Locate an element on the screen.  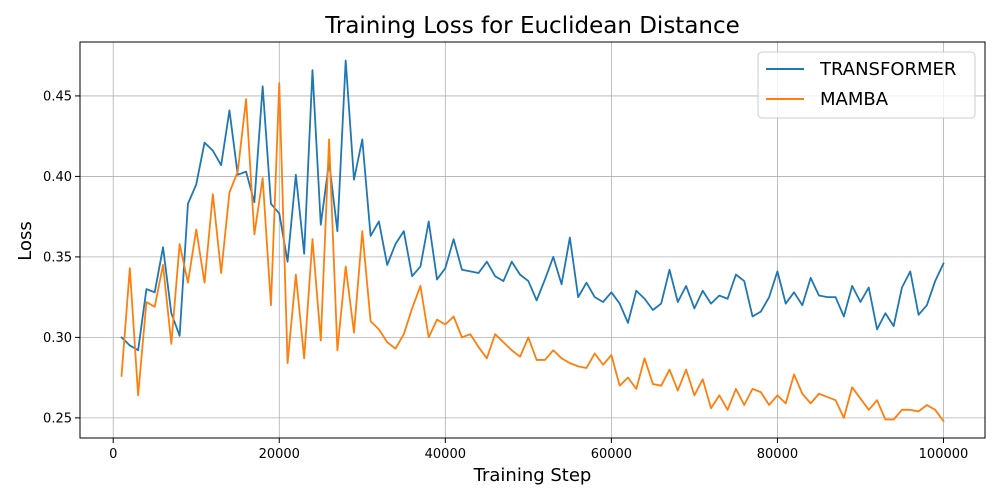
x-axis-ticks: 0 20000 40000 60000 80000 100000 is located at coordinates (538, 450).